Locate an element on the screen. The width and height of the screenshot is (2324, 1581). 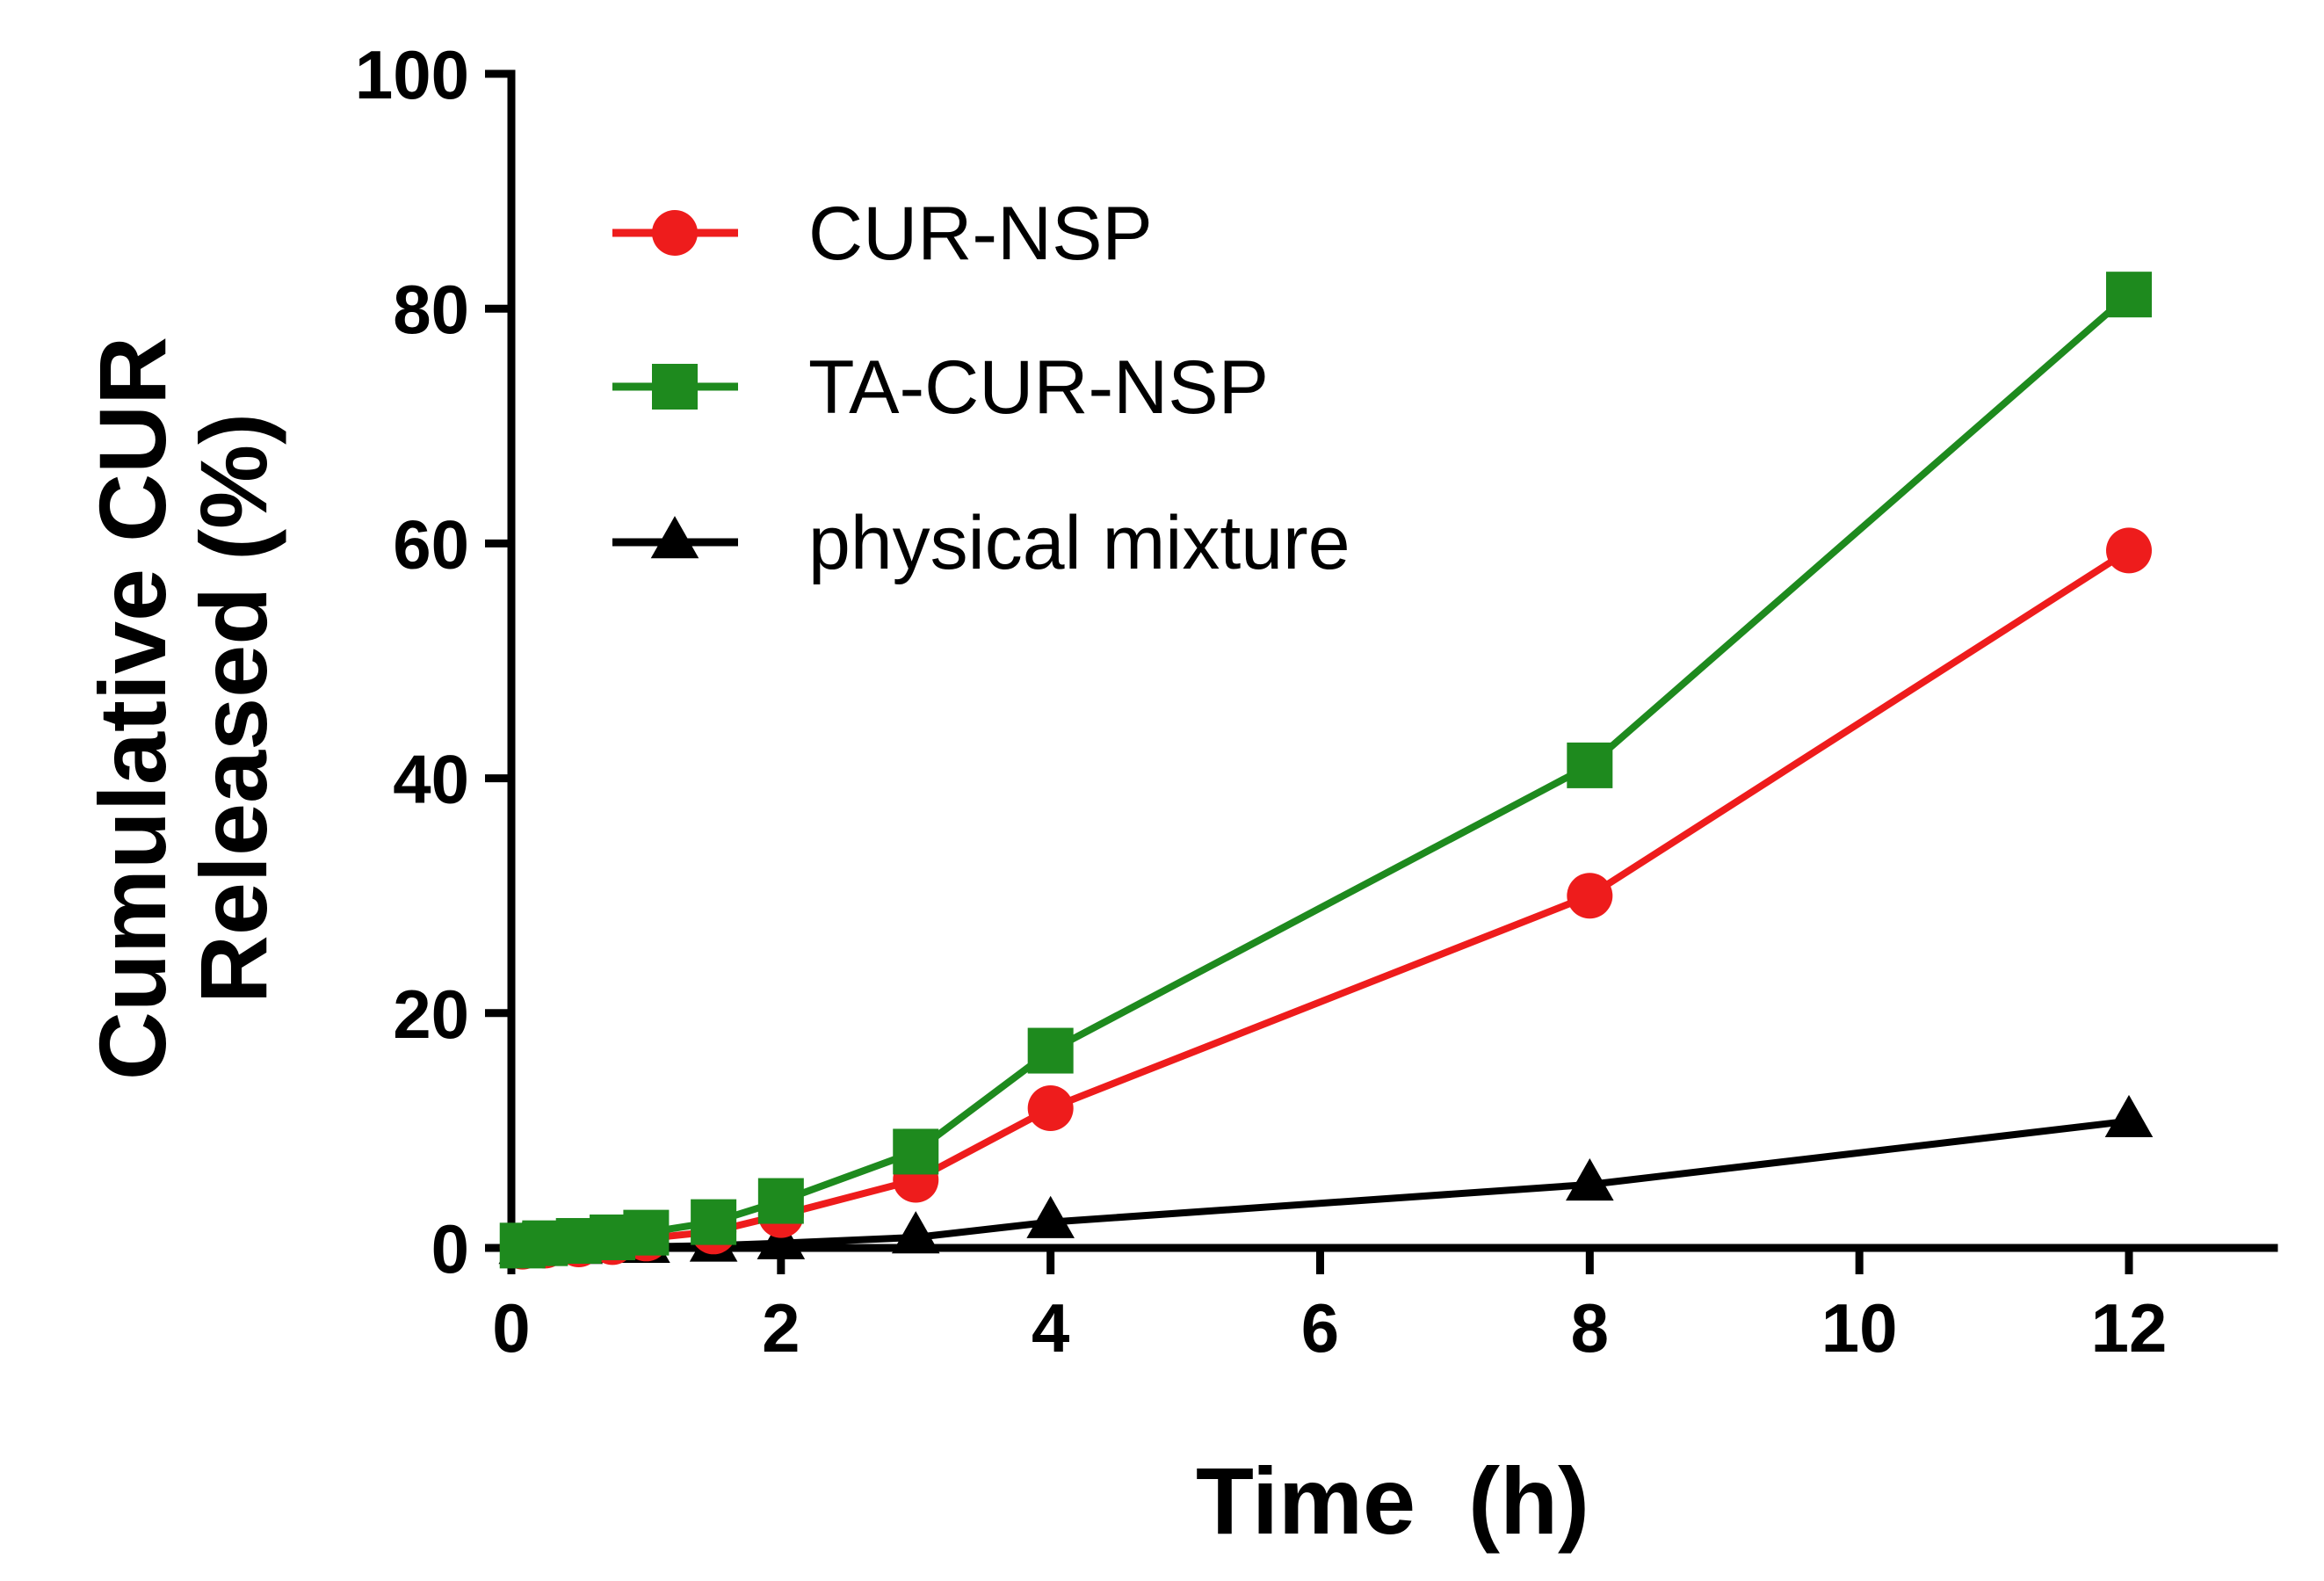
legend-item-ta-cur-nsp: TA-CUR-NSP is located at coordinates (941, 387).